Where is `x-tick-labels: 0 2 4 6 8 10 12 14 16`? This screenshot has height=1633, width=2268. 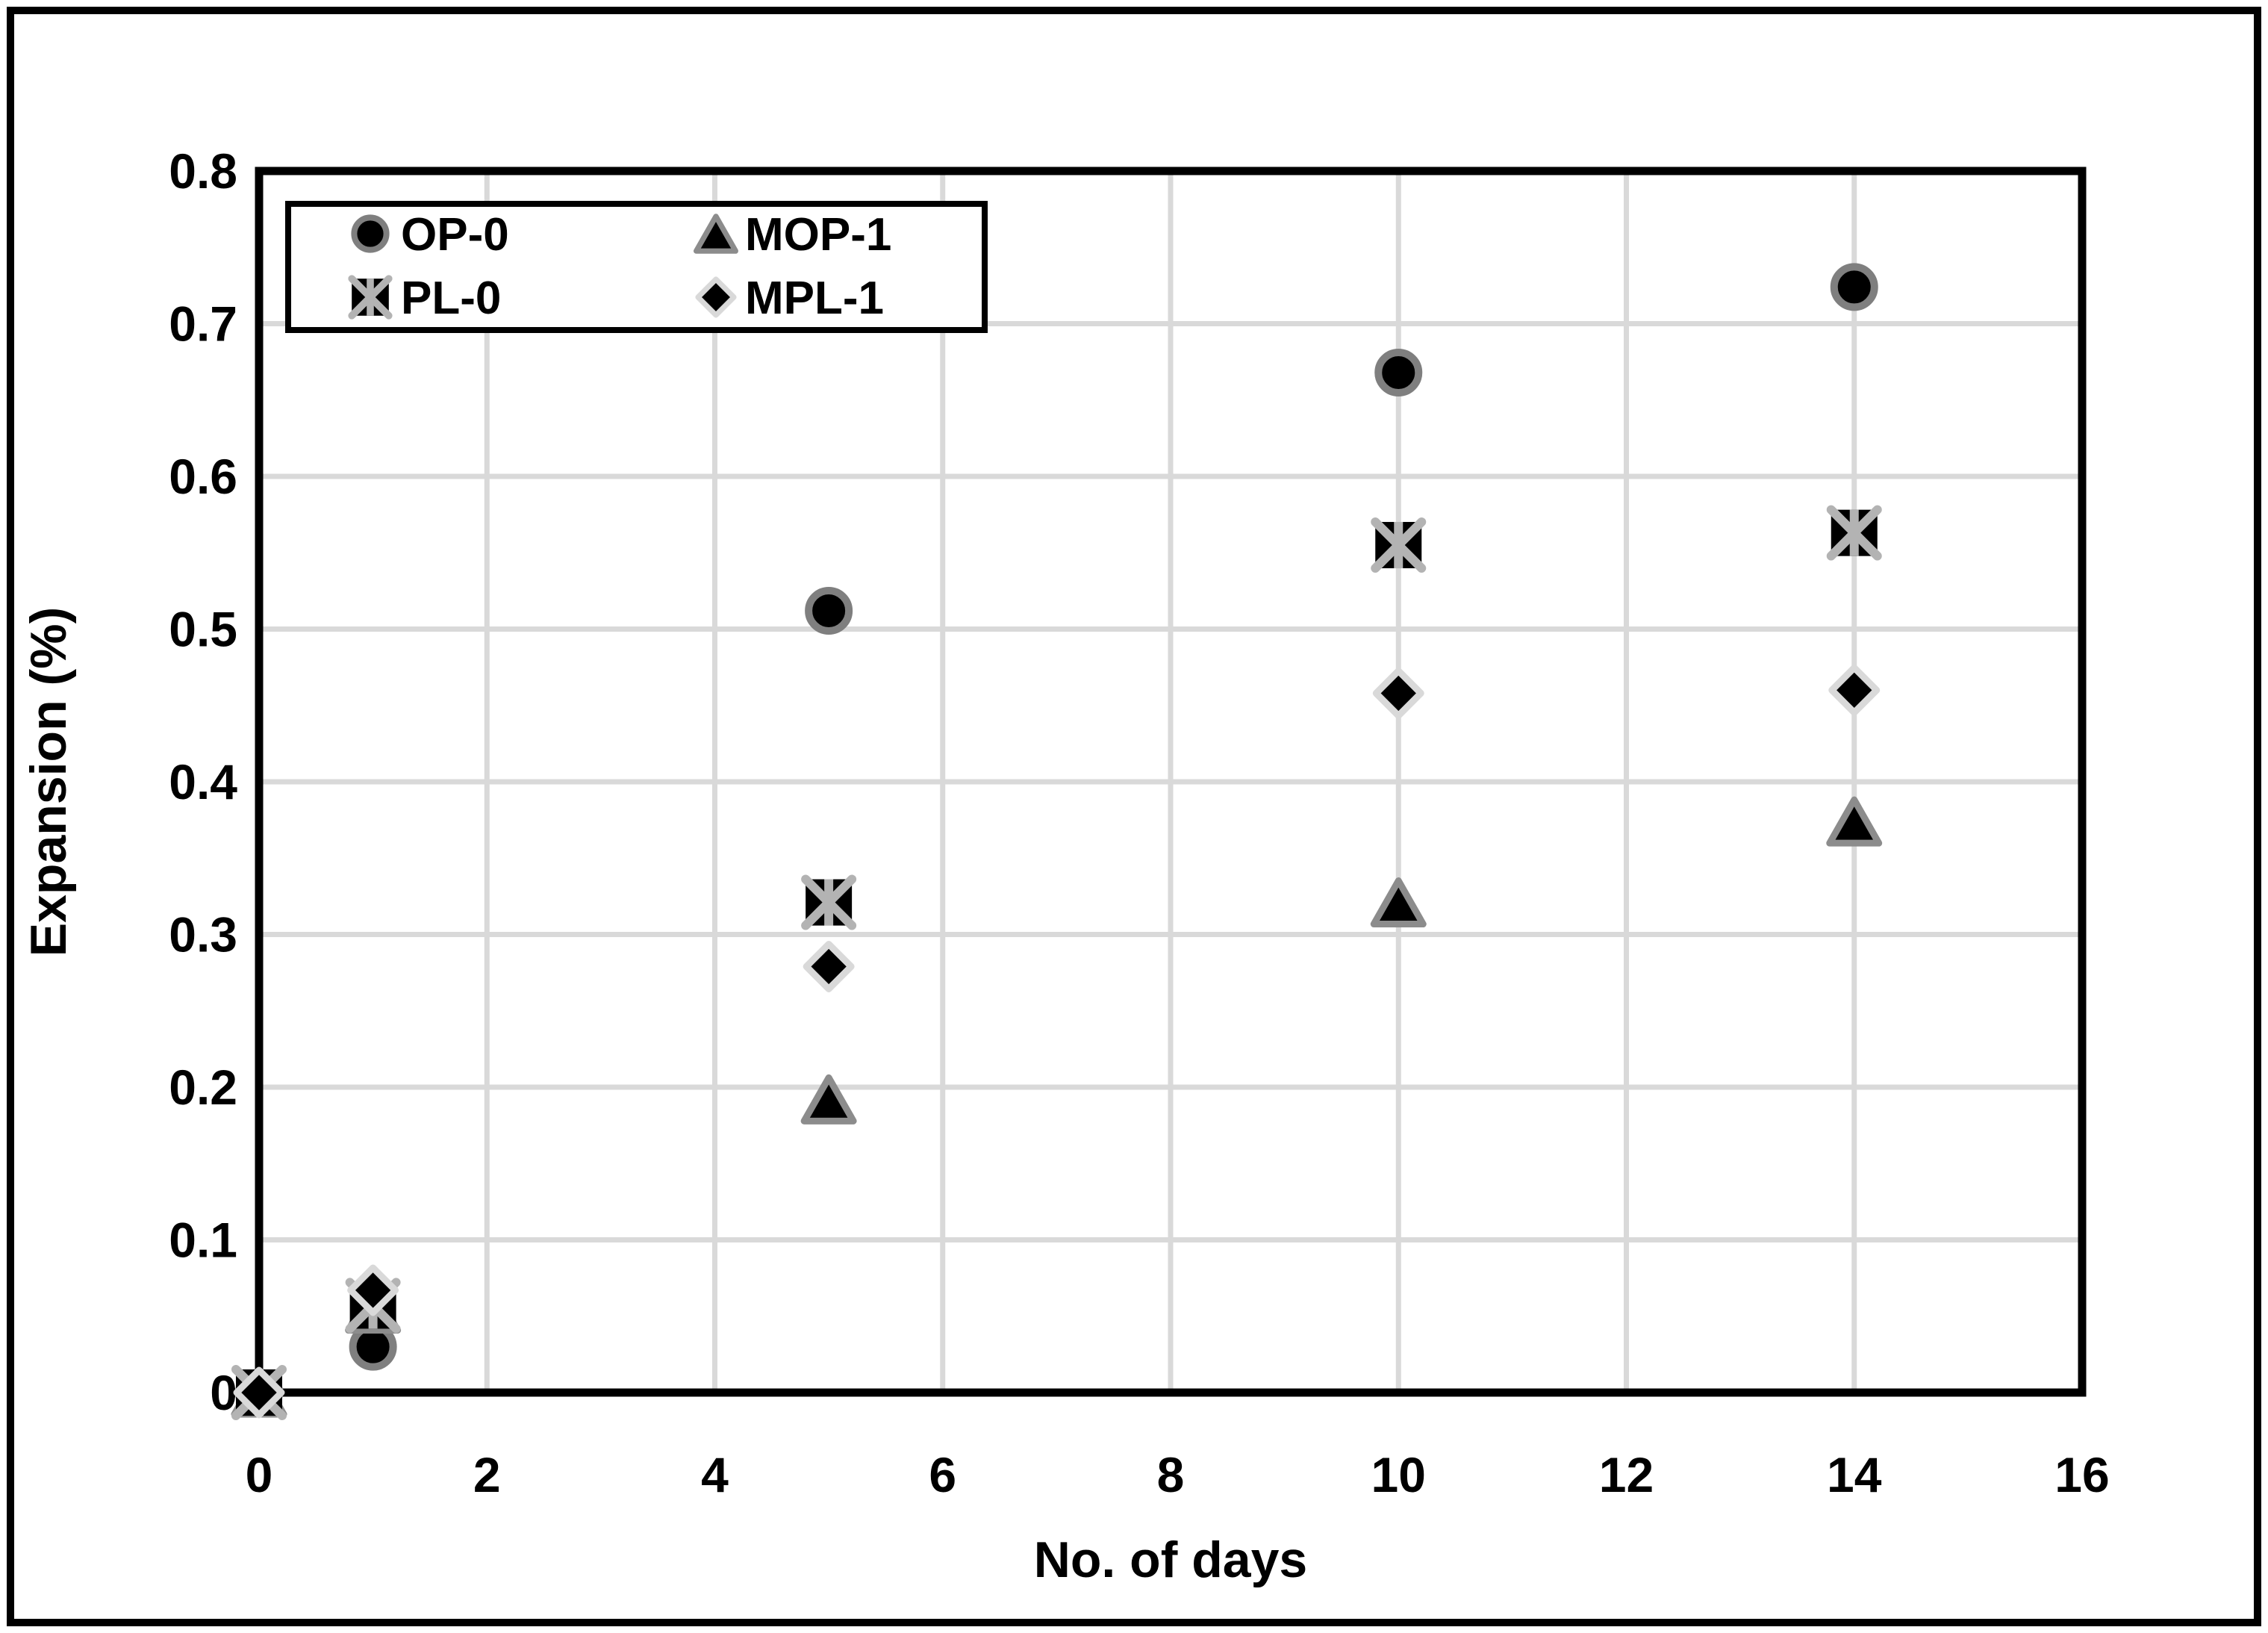 x-tick-labels: 0 2 4 6 8 10 12 14 16 is located at coordinates (1178, 1474).